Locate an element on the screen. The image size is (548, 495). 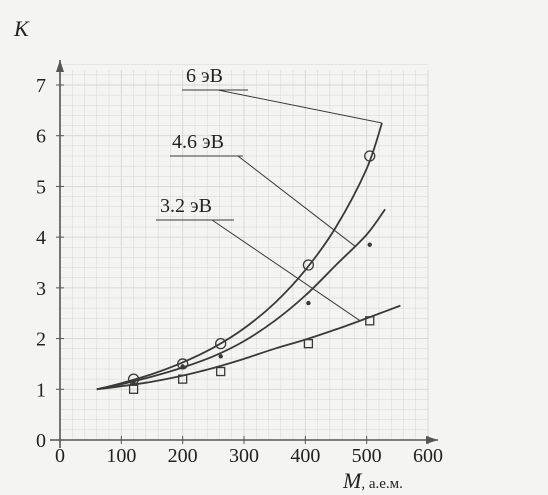
y-tick-label: 1 is located at coordinates (41, 390).